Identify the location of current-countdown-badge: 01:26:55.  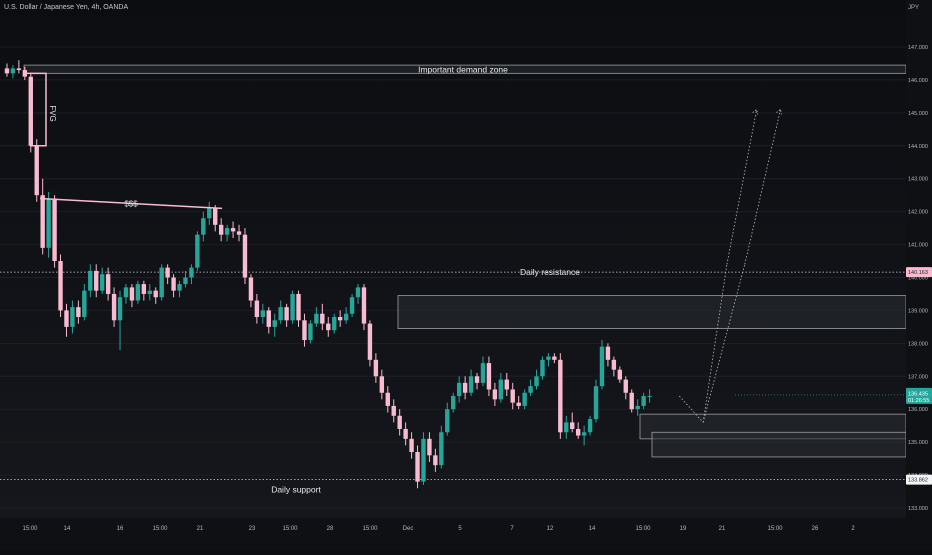
(918, 401).